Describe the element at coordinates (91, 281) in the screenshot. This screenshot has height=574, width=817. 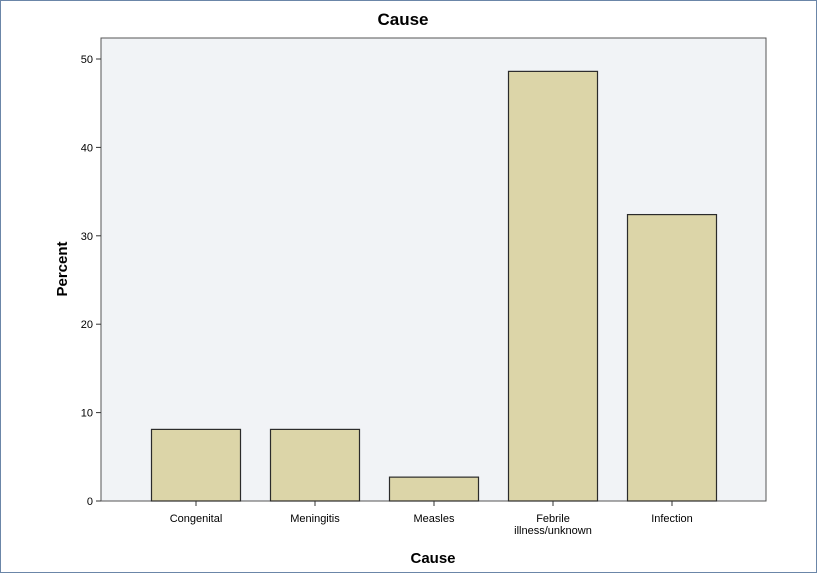
I see `y-axis: 0 10 20 30 40 50` at that location.